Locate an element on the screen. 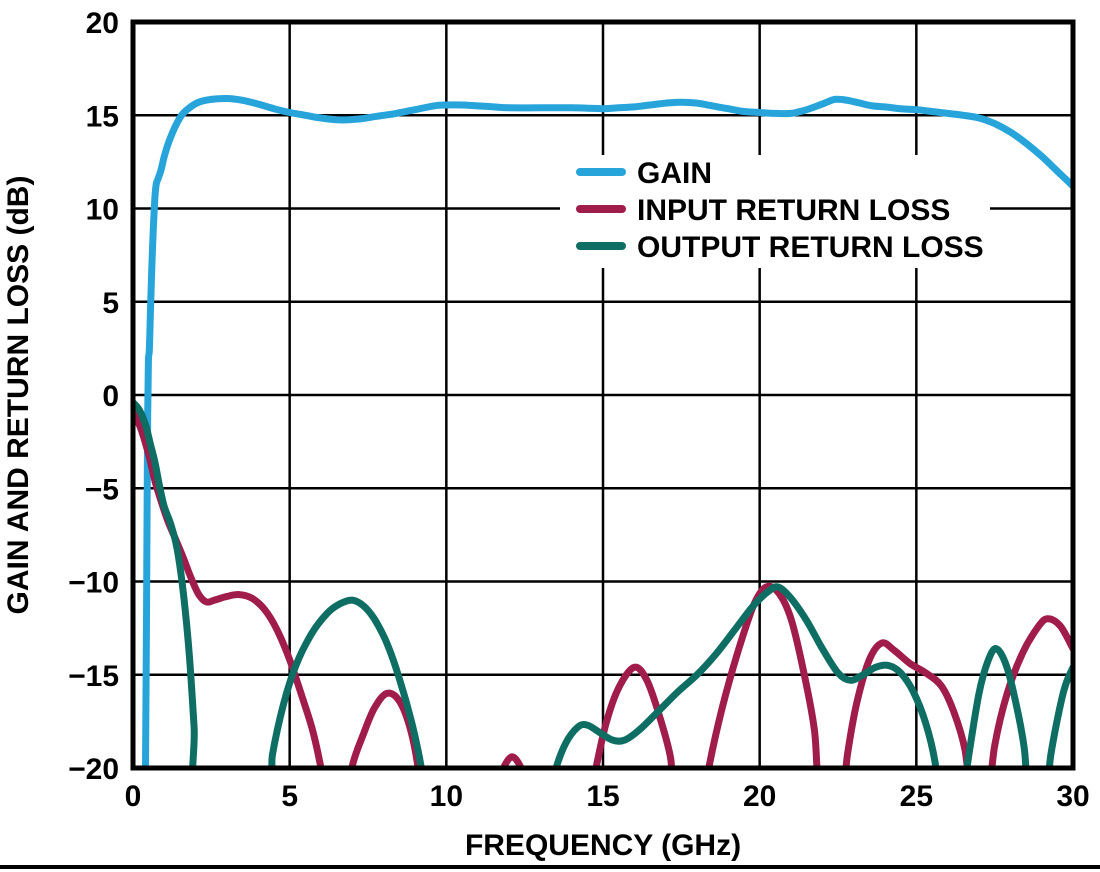  x-tick-label: 15 is located at coordinates (602, 796).